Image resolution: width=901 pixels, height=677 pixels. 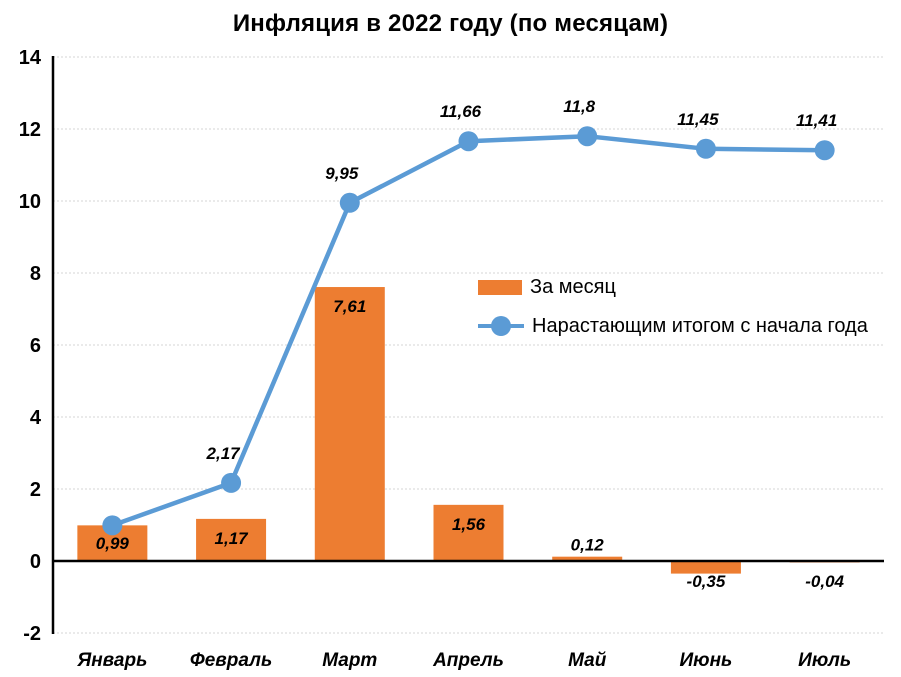 What do you see at coordinates (698, 119) in the screenshot?
I see `line-data-label: 11,45` at bounding box center [698, 119].